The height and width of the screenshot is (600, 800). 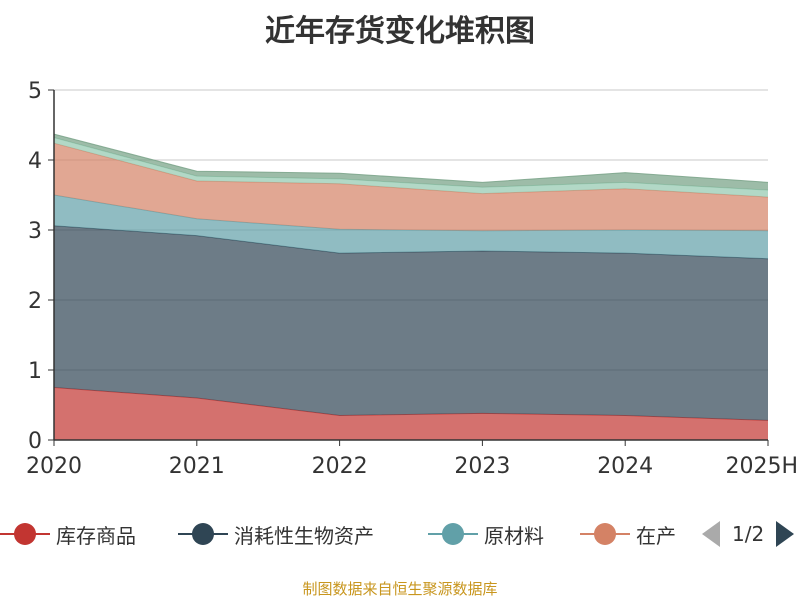 I want to click on legend-label: 原材料, so click(x=514, y=535).